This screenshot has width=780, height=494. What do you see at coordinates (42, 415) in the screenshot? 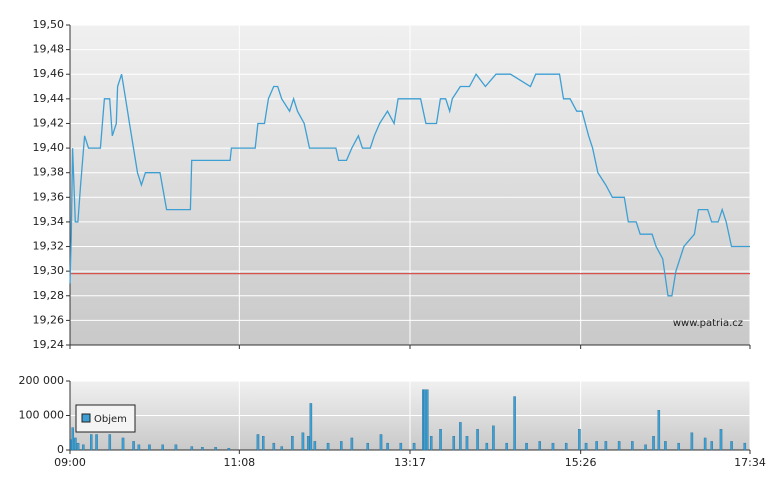
I see `y-tick-label: 100 000` at bounding box center [42, 415].